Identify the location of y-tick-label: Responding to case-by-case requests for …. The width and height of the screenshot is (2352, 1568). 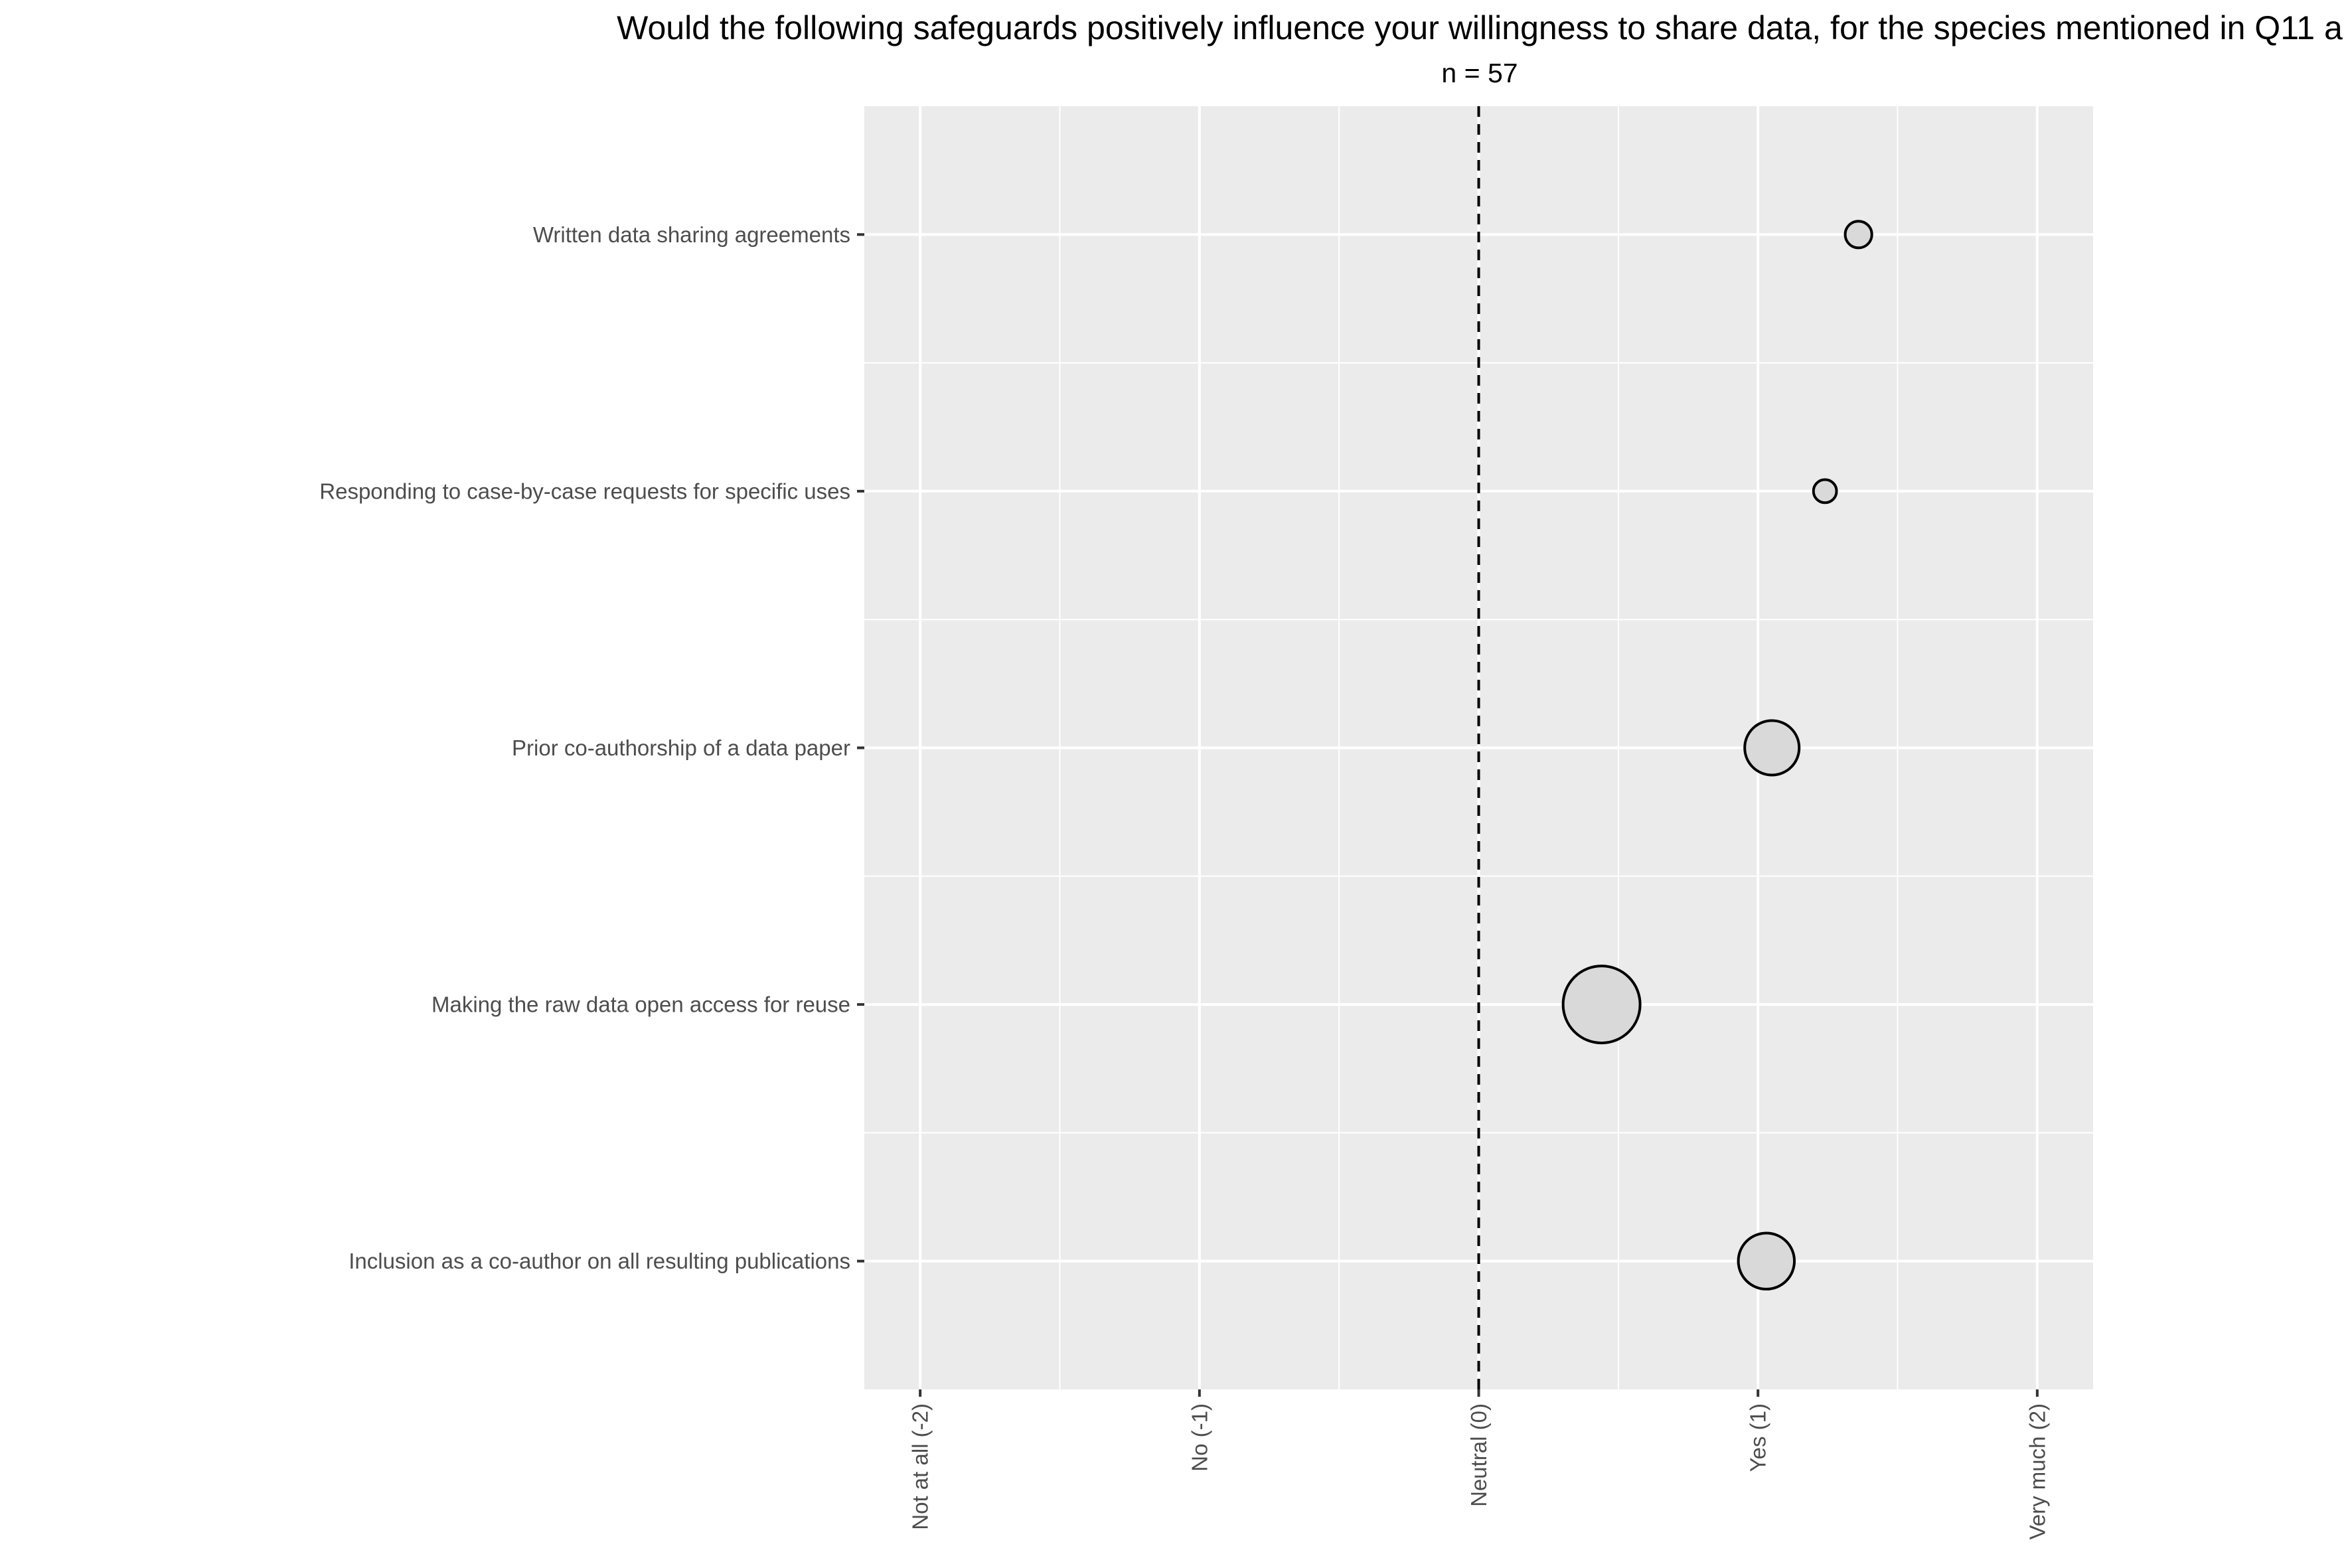
(585, 491).